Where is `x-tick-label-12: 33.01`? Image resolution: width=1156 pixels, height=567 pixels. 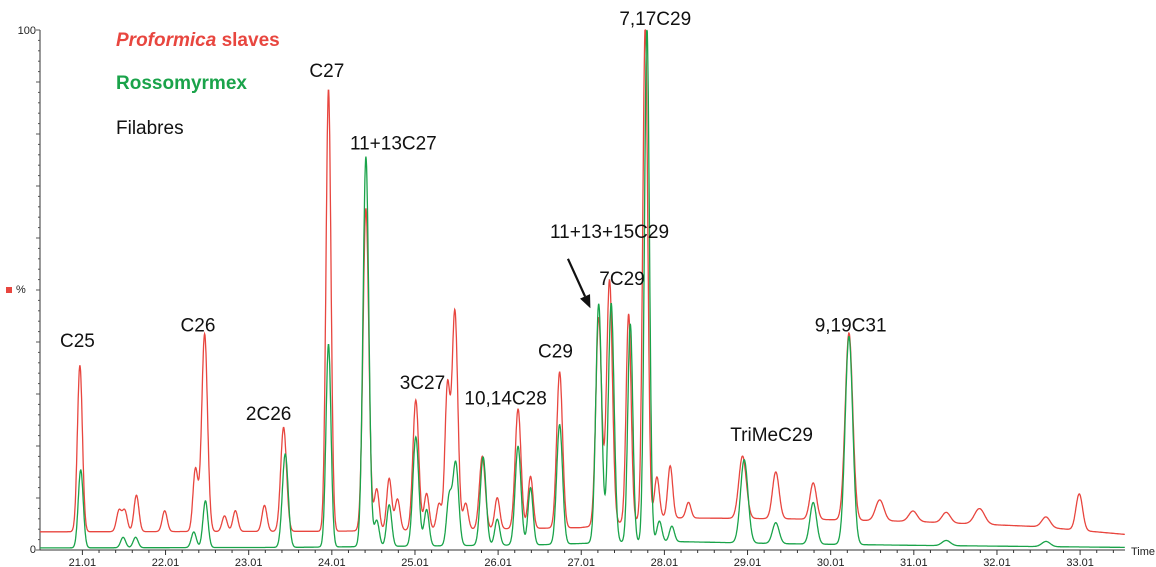
x-tick-label-12: 33.01 is located at coordinates (1080, 562).